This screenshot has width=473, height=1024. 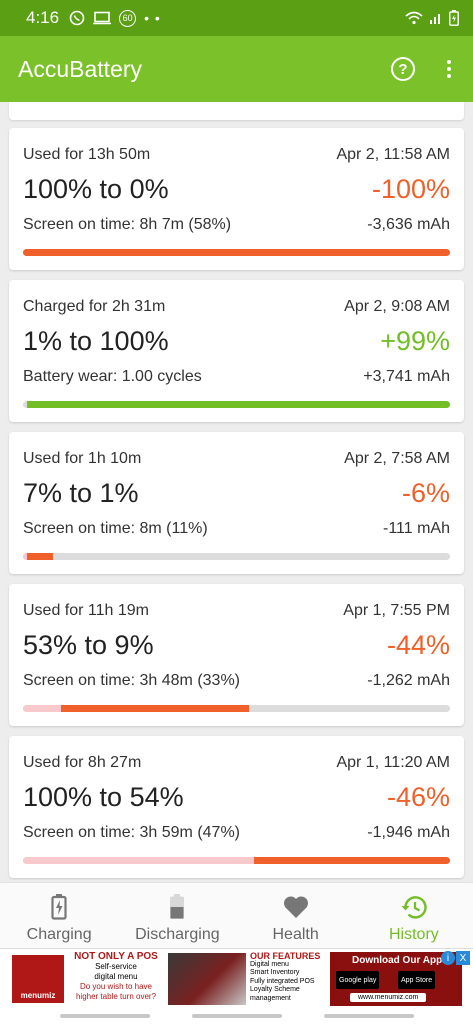 What do you see at coordinates (96, 341) in the screenshot?
I see `session-range: 1% to 100%` at bounding box center [96, 341].